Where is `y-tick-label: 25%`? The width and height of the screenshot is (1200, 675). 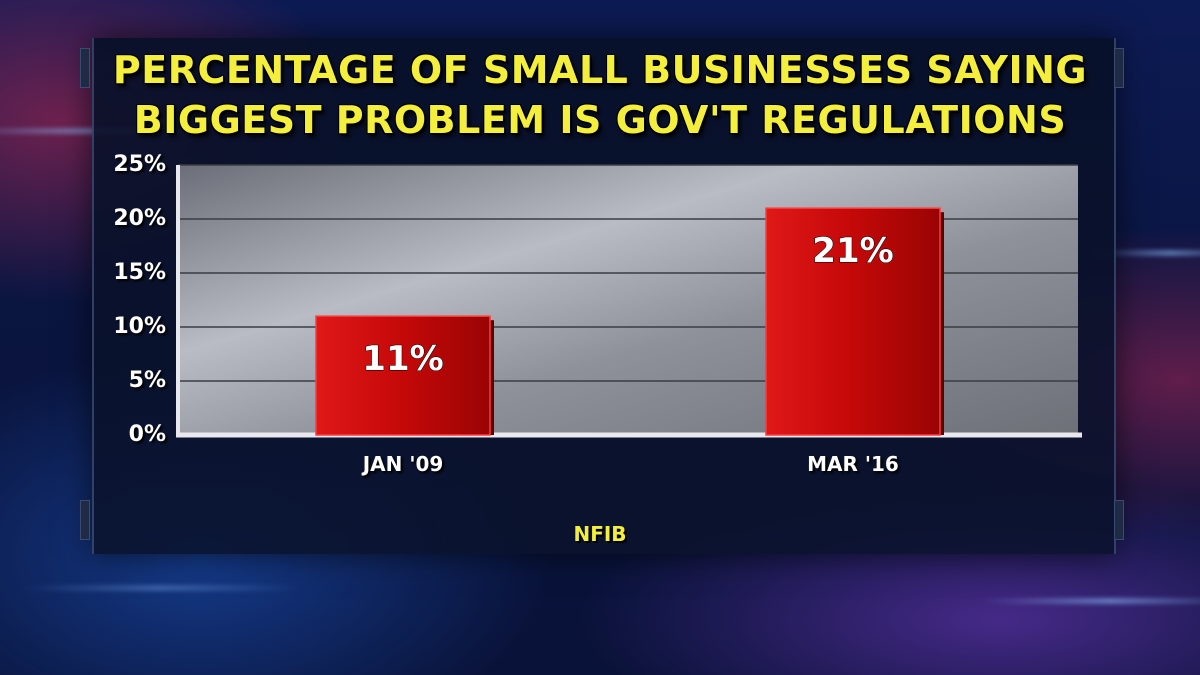 y-tick-label: 25% is located at coordinates (139, 164).